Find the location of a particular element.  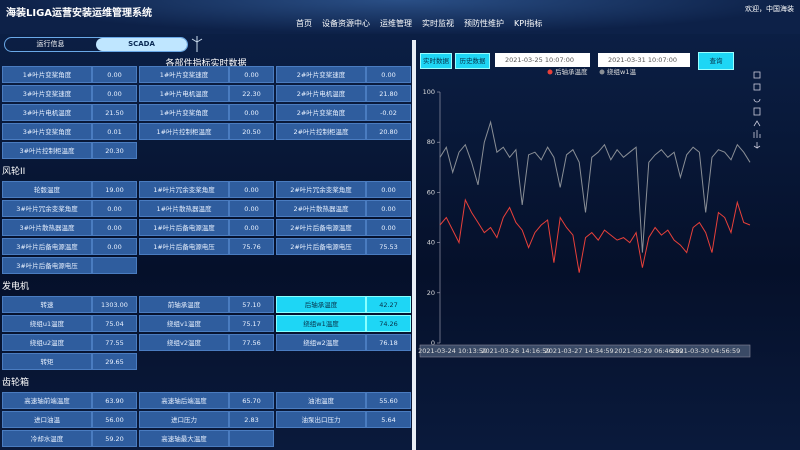

cell-label: 2#叶片后备电源电压 is located at coordinates (321, 246).